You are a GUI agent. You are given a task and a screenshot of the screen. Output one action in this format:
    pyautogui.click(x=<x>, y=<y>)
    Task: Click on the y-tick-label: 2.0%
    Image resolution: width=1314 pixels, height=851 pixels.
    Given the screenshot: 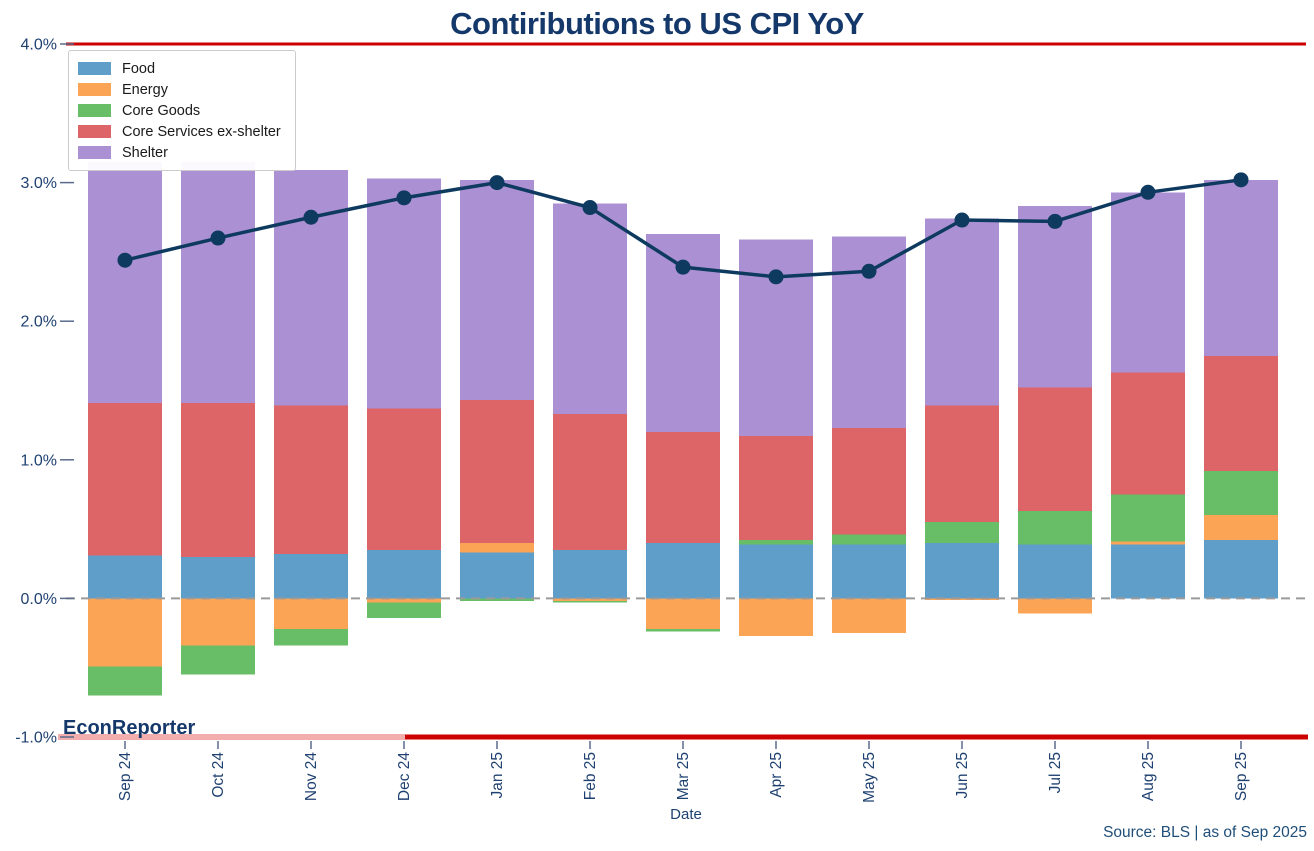 What is the action you would take?
    pyautogui.click(x=39, y=322)
    